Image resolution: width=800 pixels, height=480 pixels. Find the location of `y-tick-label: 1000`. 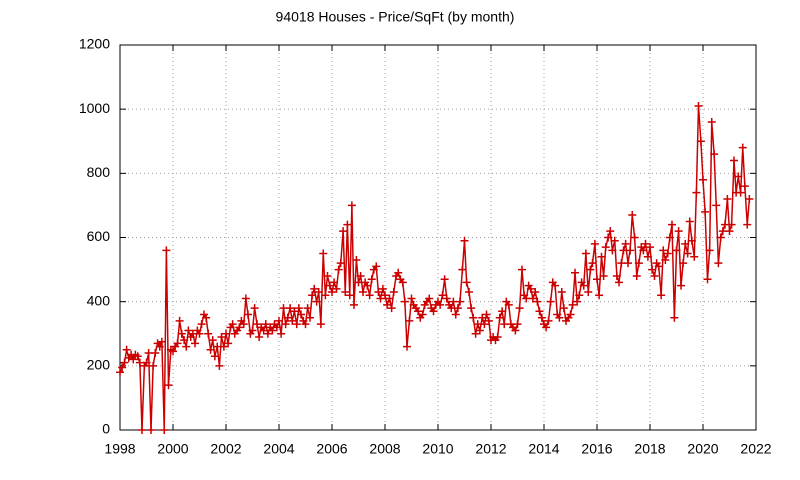

y-tick-label: 1000 is located at coordinates (94, 108).